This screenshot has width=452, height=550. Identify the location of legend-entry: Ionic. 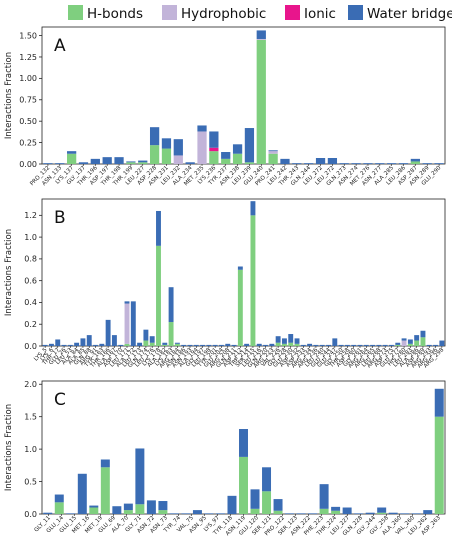
(310, 13).